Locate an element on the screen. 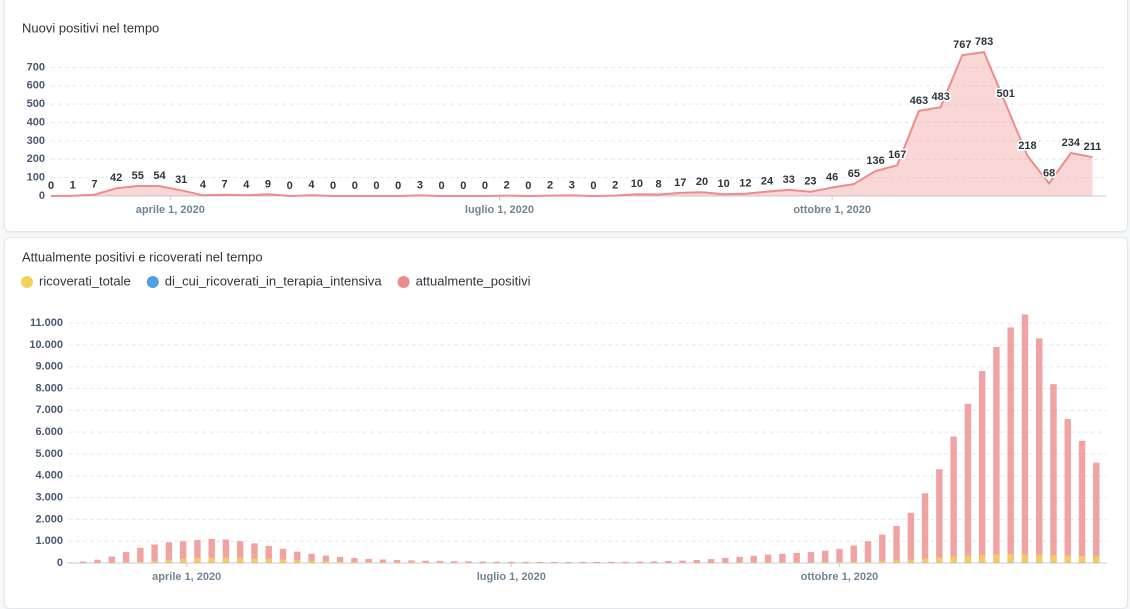 The height and width of the screenshot is (609, 1130). y-tick-label: 700 is located at coordinates (36, 67).